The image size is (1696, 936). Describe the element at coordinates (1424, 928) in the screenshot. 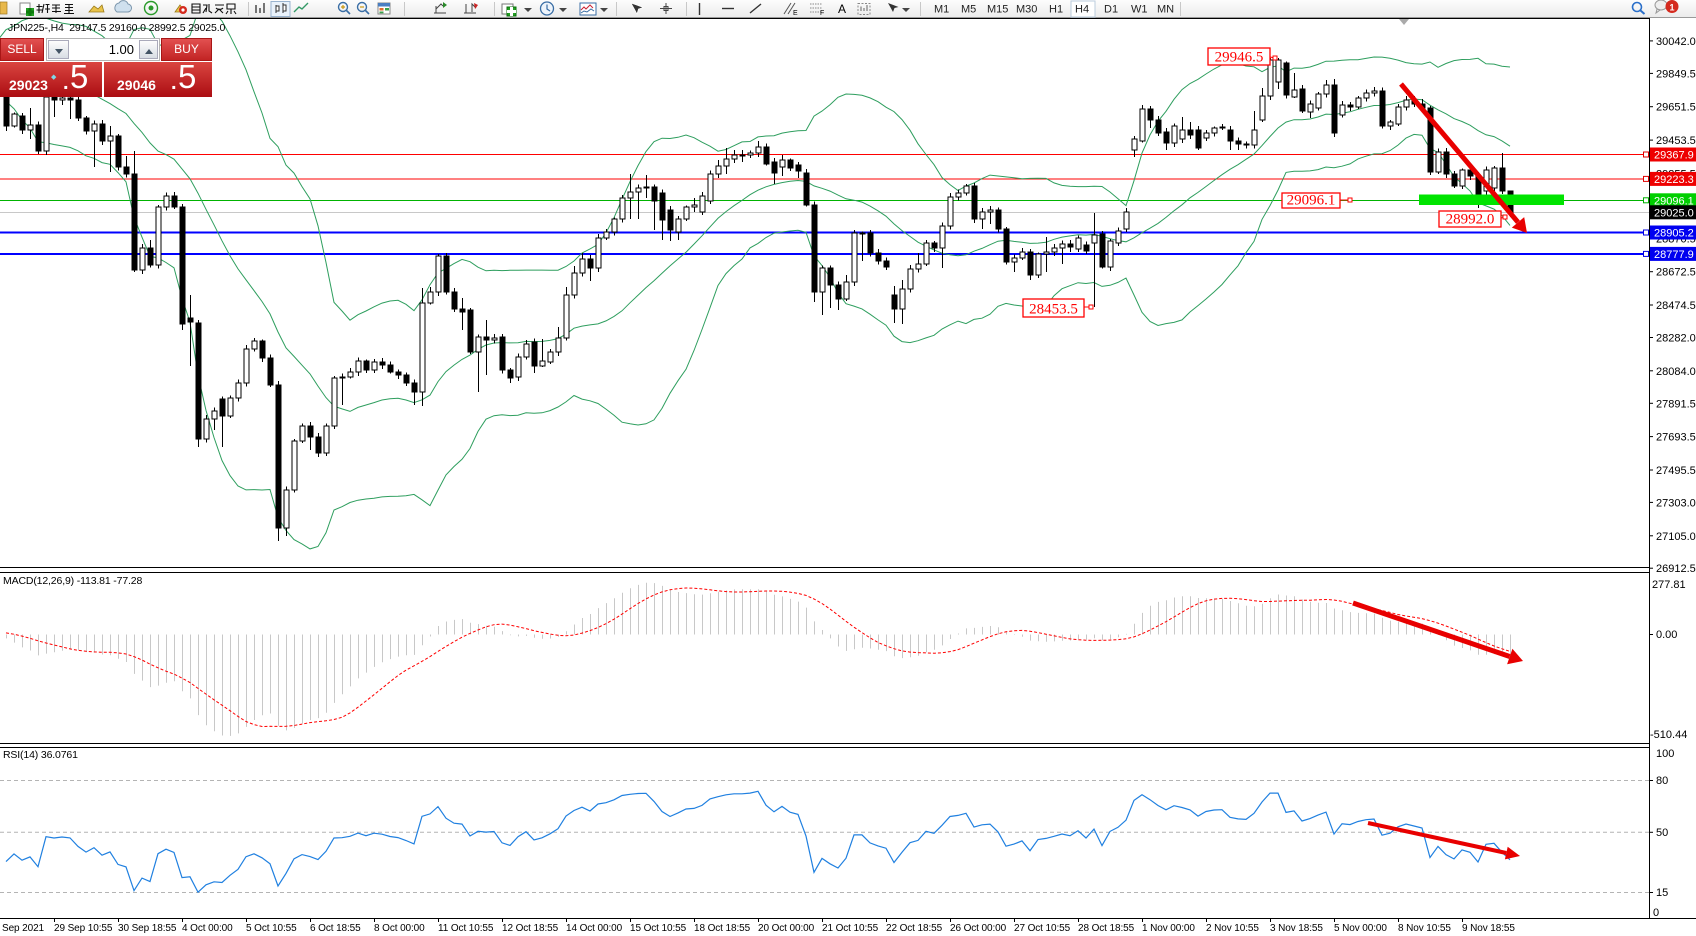

I see `svg-text: 8 Nov 10:55` at that location.